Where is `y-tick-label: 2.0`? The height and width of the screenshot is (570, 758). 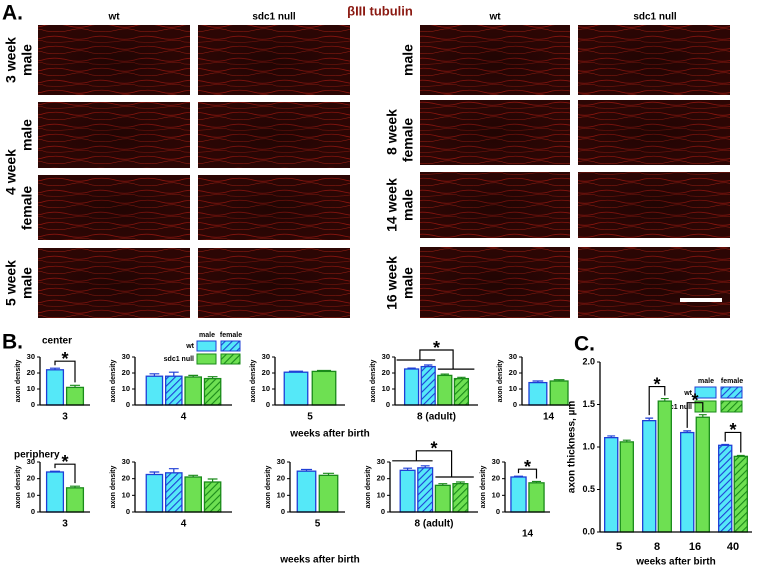
y-tick-label: 2.0 is located at coordinates (588, 361).